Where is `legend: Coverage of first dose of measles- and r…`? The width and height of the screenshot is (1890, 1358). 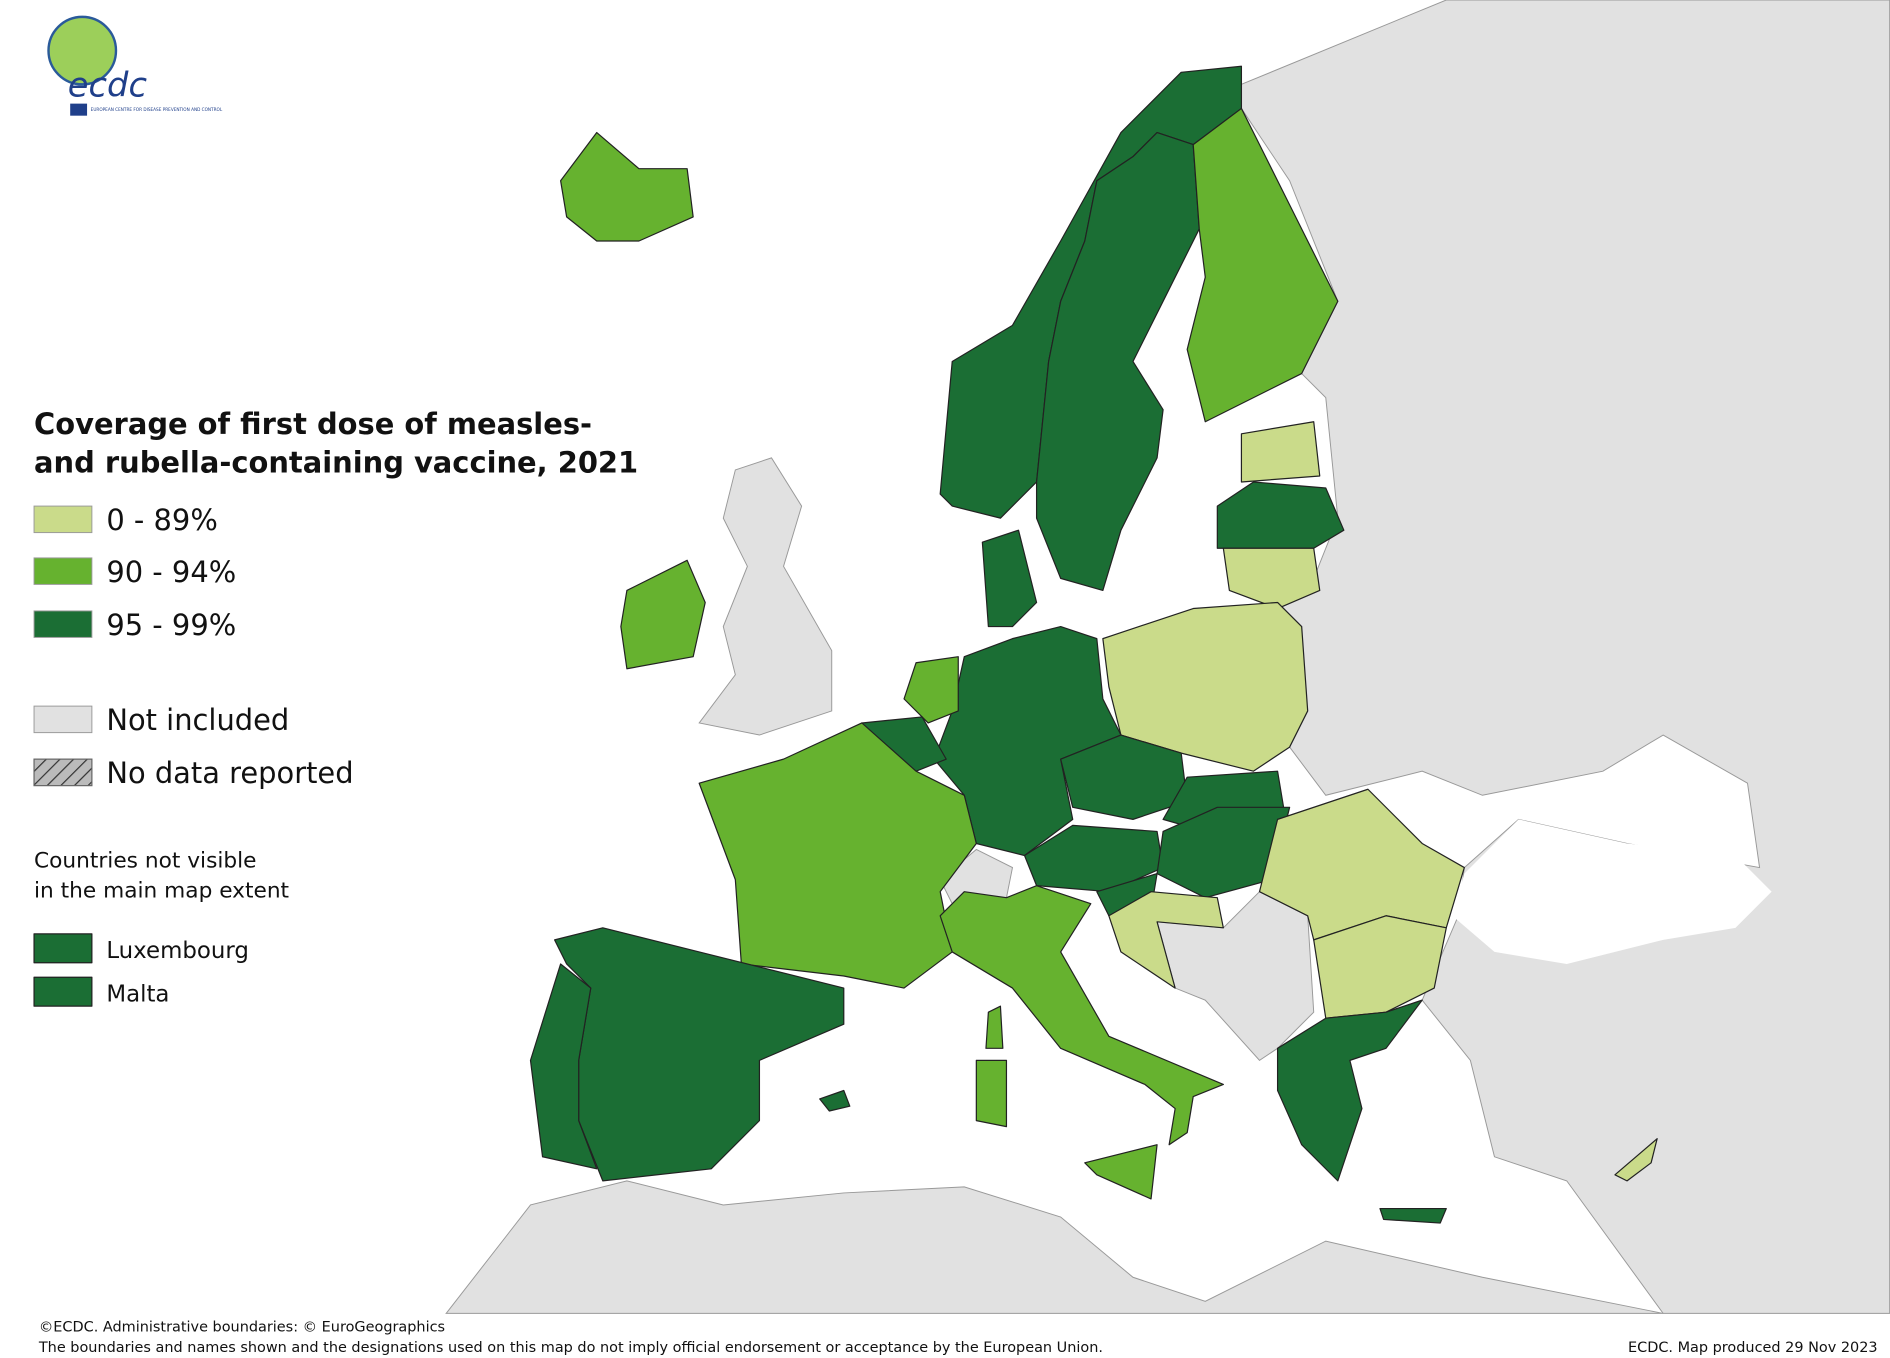 legend: Coverage of first dose of measles- and r… is located at coordinates (335, 707).